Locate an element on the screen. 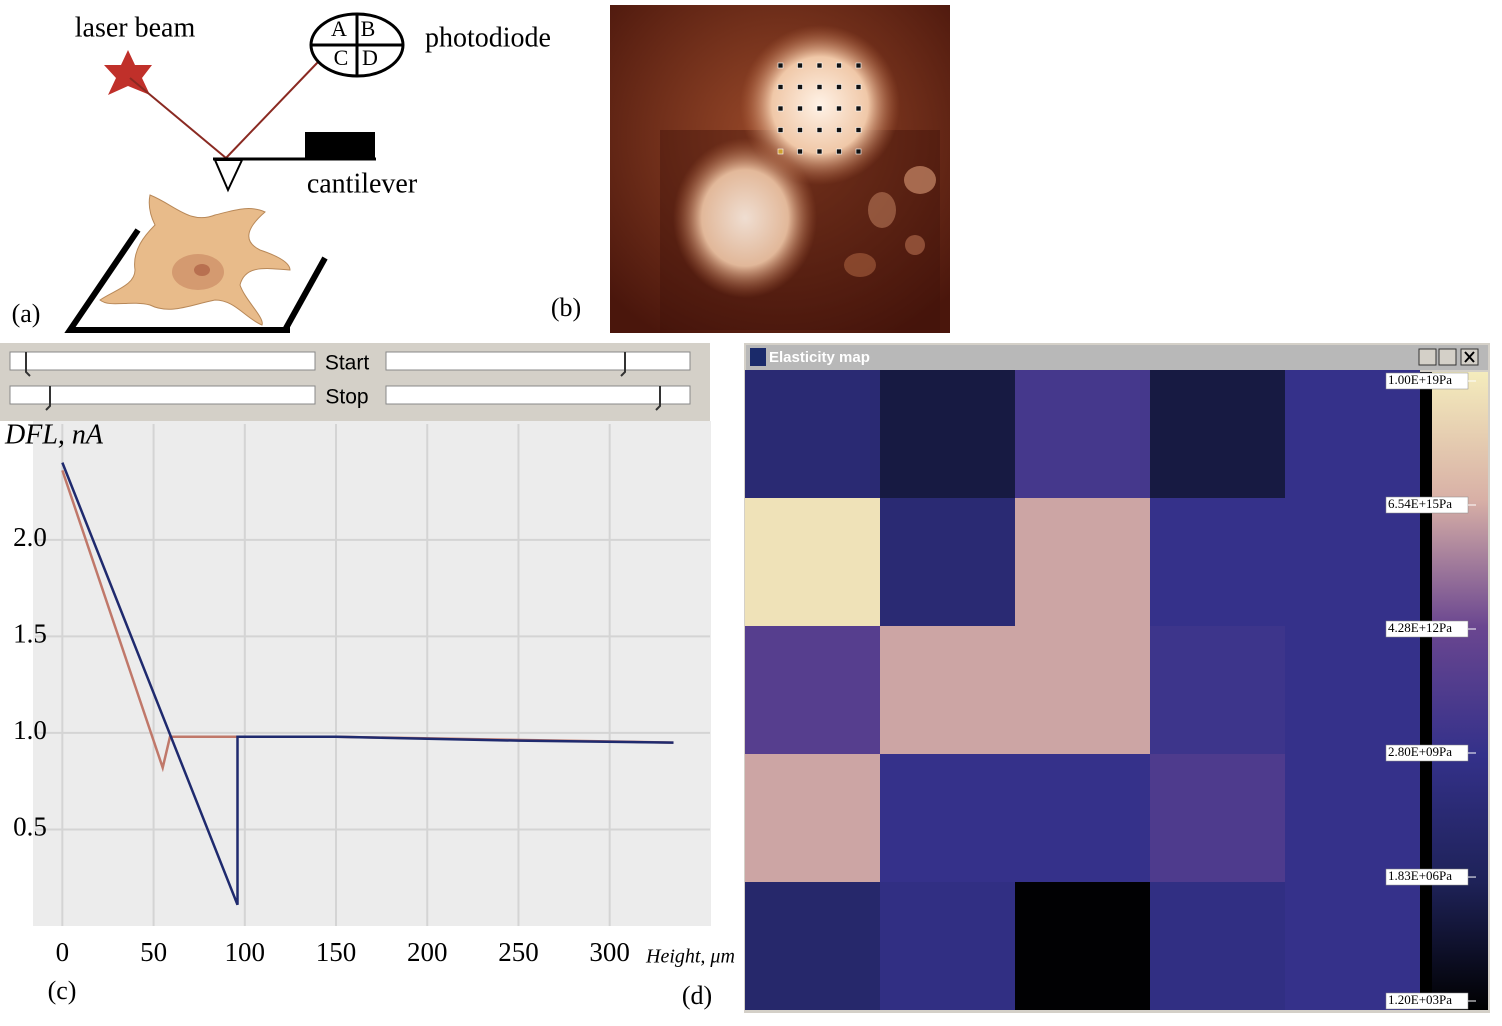  laser-label: laser beam is located at coordinates (135, 27).